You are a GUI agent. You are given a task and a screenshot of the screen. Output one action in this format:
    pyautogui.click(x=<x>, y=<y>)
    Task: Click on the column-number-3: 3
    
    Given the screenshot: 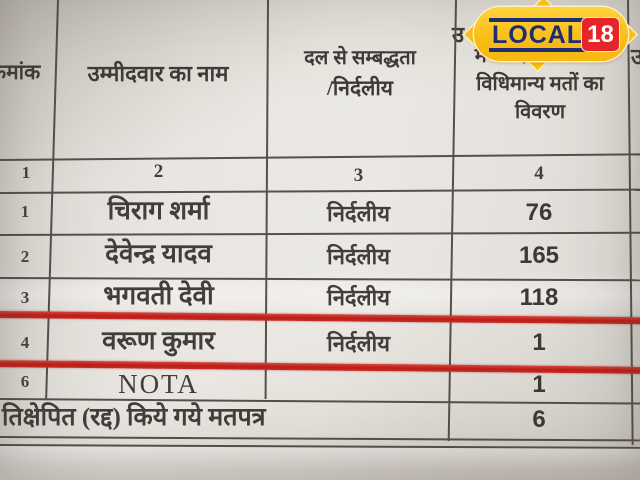 What is the action you would take?
    pyautogui.click(x=358, y=175)
    